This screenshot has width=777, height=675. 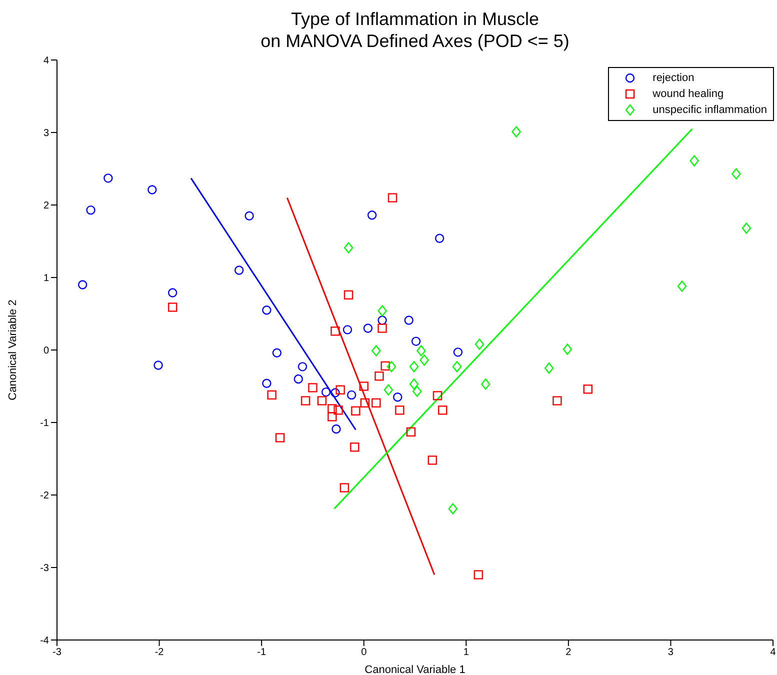 I want to click on legend-label: unspecific inflammation, so click(x=709, y=110).